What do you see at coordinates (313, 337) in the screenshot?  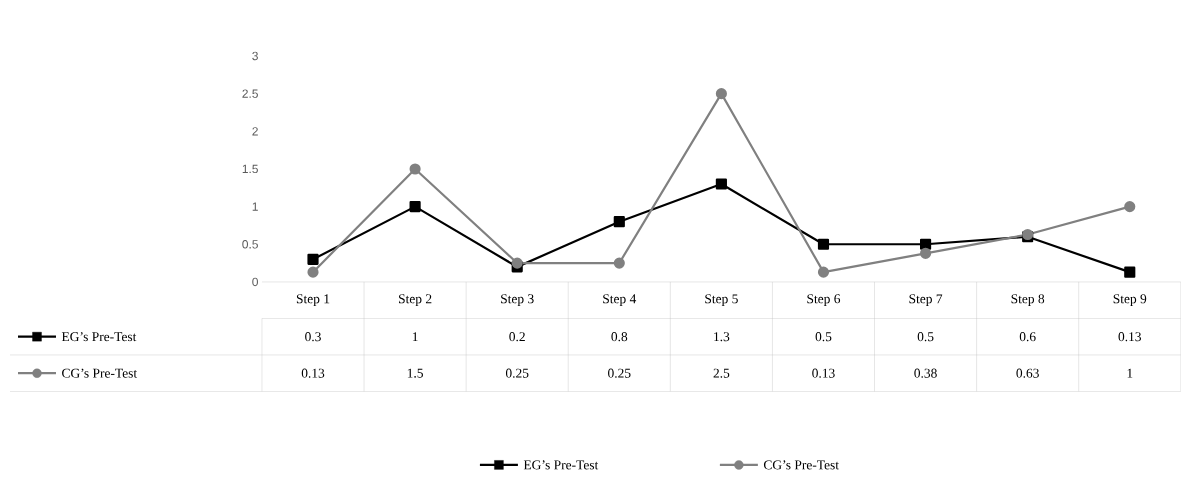 I see `data-label: 0.3` at bounding box center [313, 337].